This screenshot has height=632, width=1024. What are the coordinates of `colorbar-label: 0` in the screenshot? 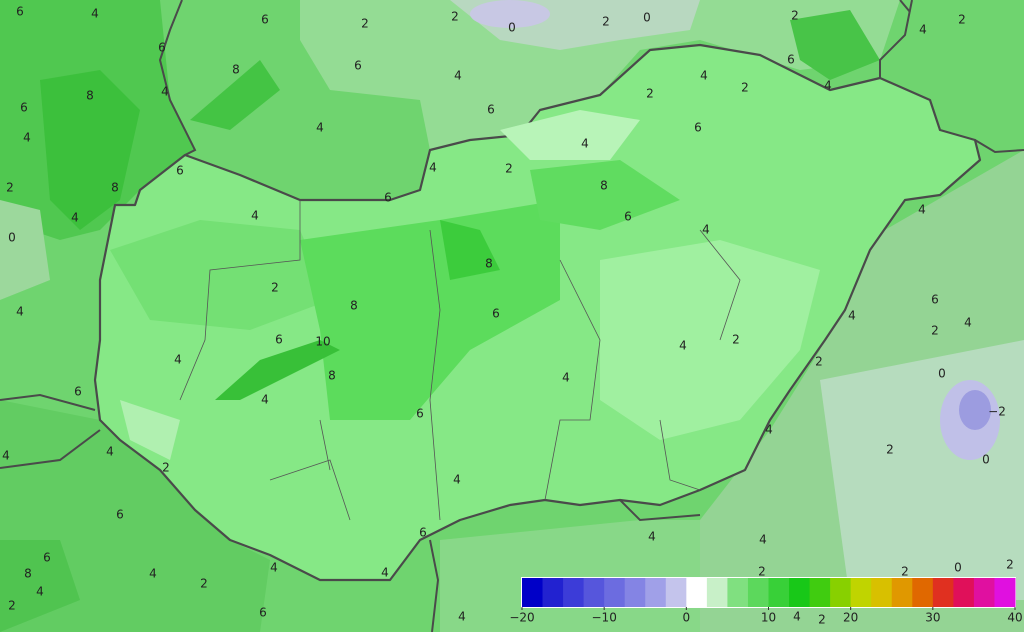 It's located at (687, 618).